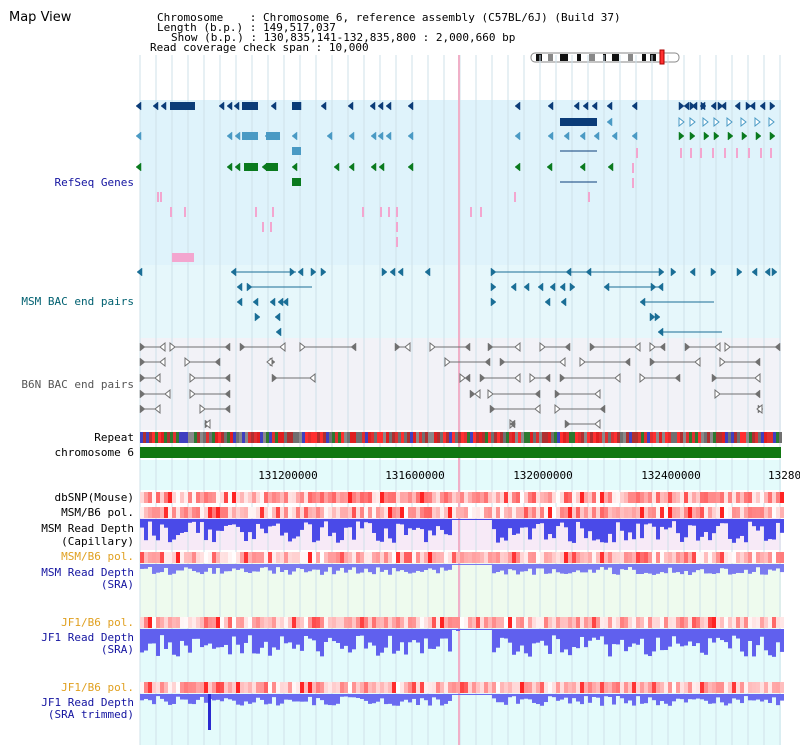 The width and height of the screenshot is (800, 745). What do you see at coordinates (296, 106) in the screenshot?
I see `feature-block` at bounding box center [296, 106].